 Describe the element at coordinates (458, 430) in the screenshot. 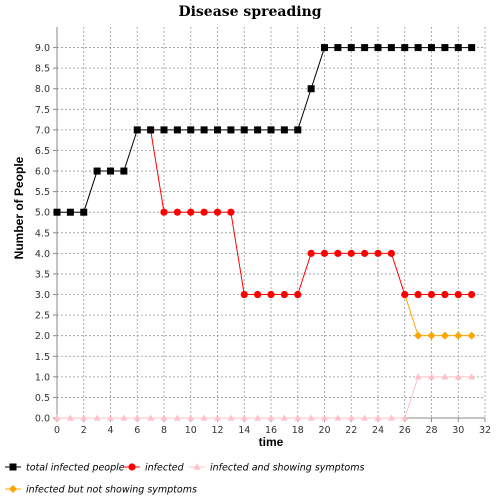

I see `x-tick-label: 30` at that location.